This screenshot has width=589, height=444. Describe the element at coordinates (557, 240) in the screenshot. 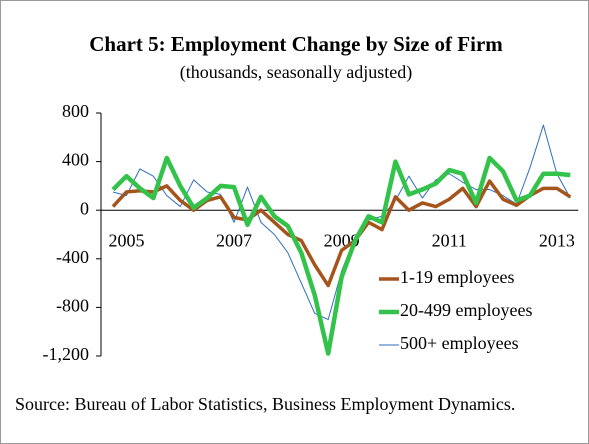

I see `x-tick-label: 2013` at that location.